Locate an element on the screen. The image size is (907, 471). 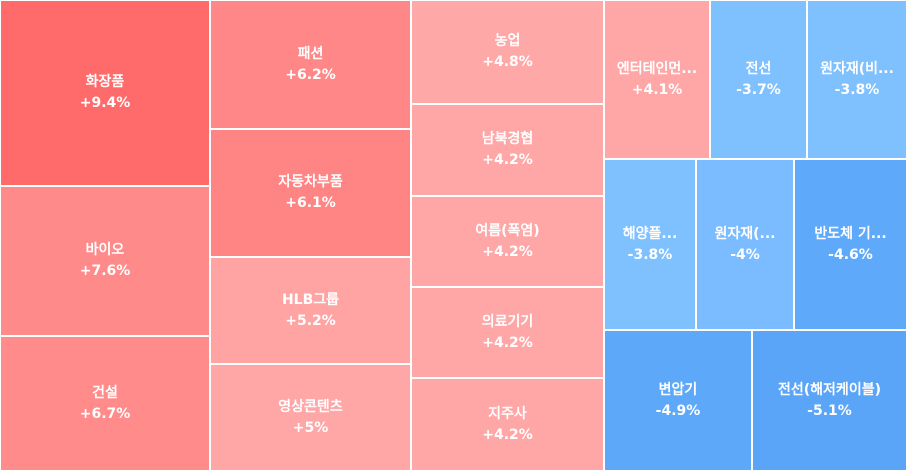
tile-change-value: +9.4% is located at coordinates (105, 103).